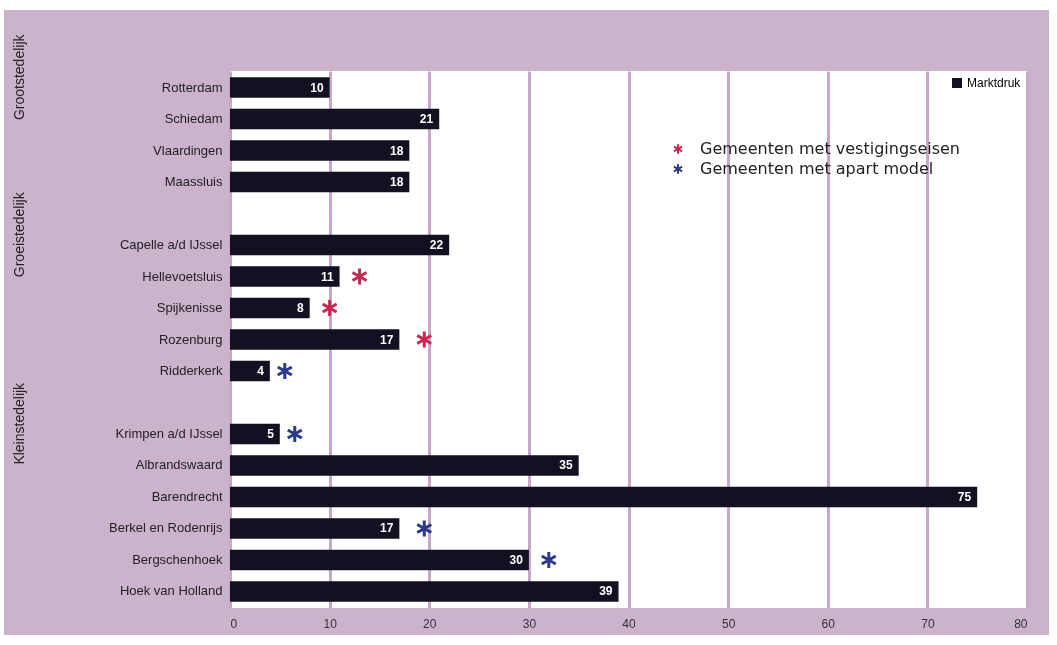 This screenshot has height=645, width=1057. I want to click on legend-label: Gemeenten met vestigingseisen, so click(830, 148).